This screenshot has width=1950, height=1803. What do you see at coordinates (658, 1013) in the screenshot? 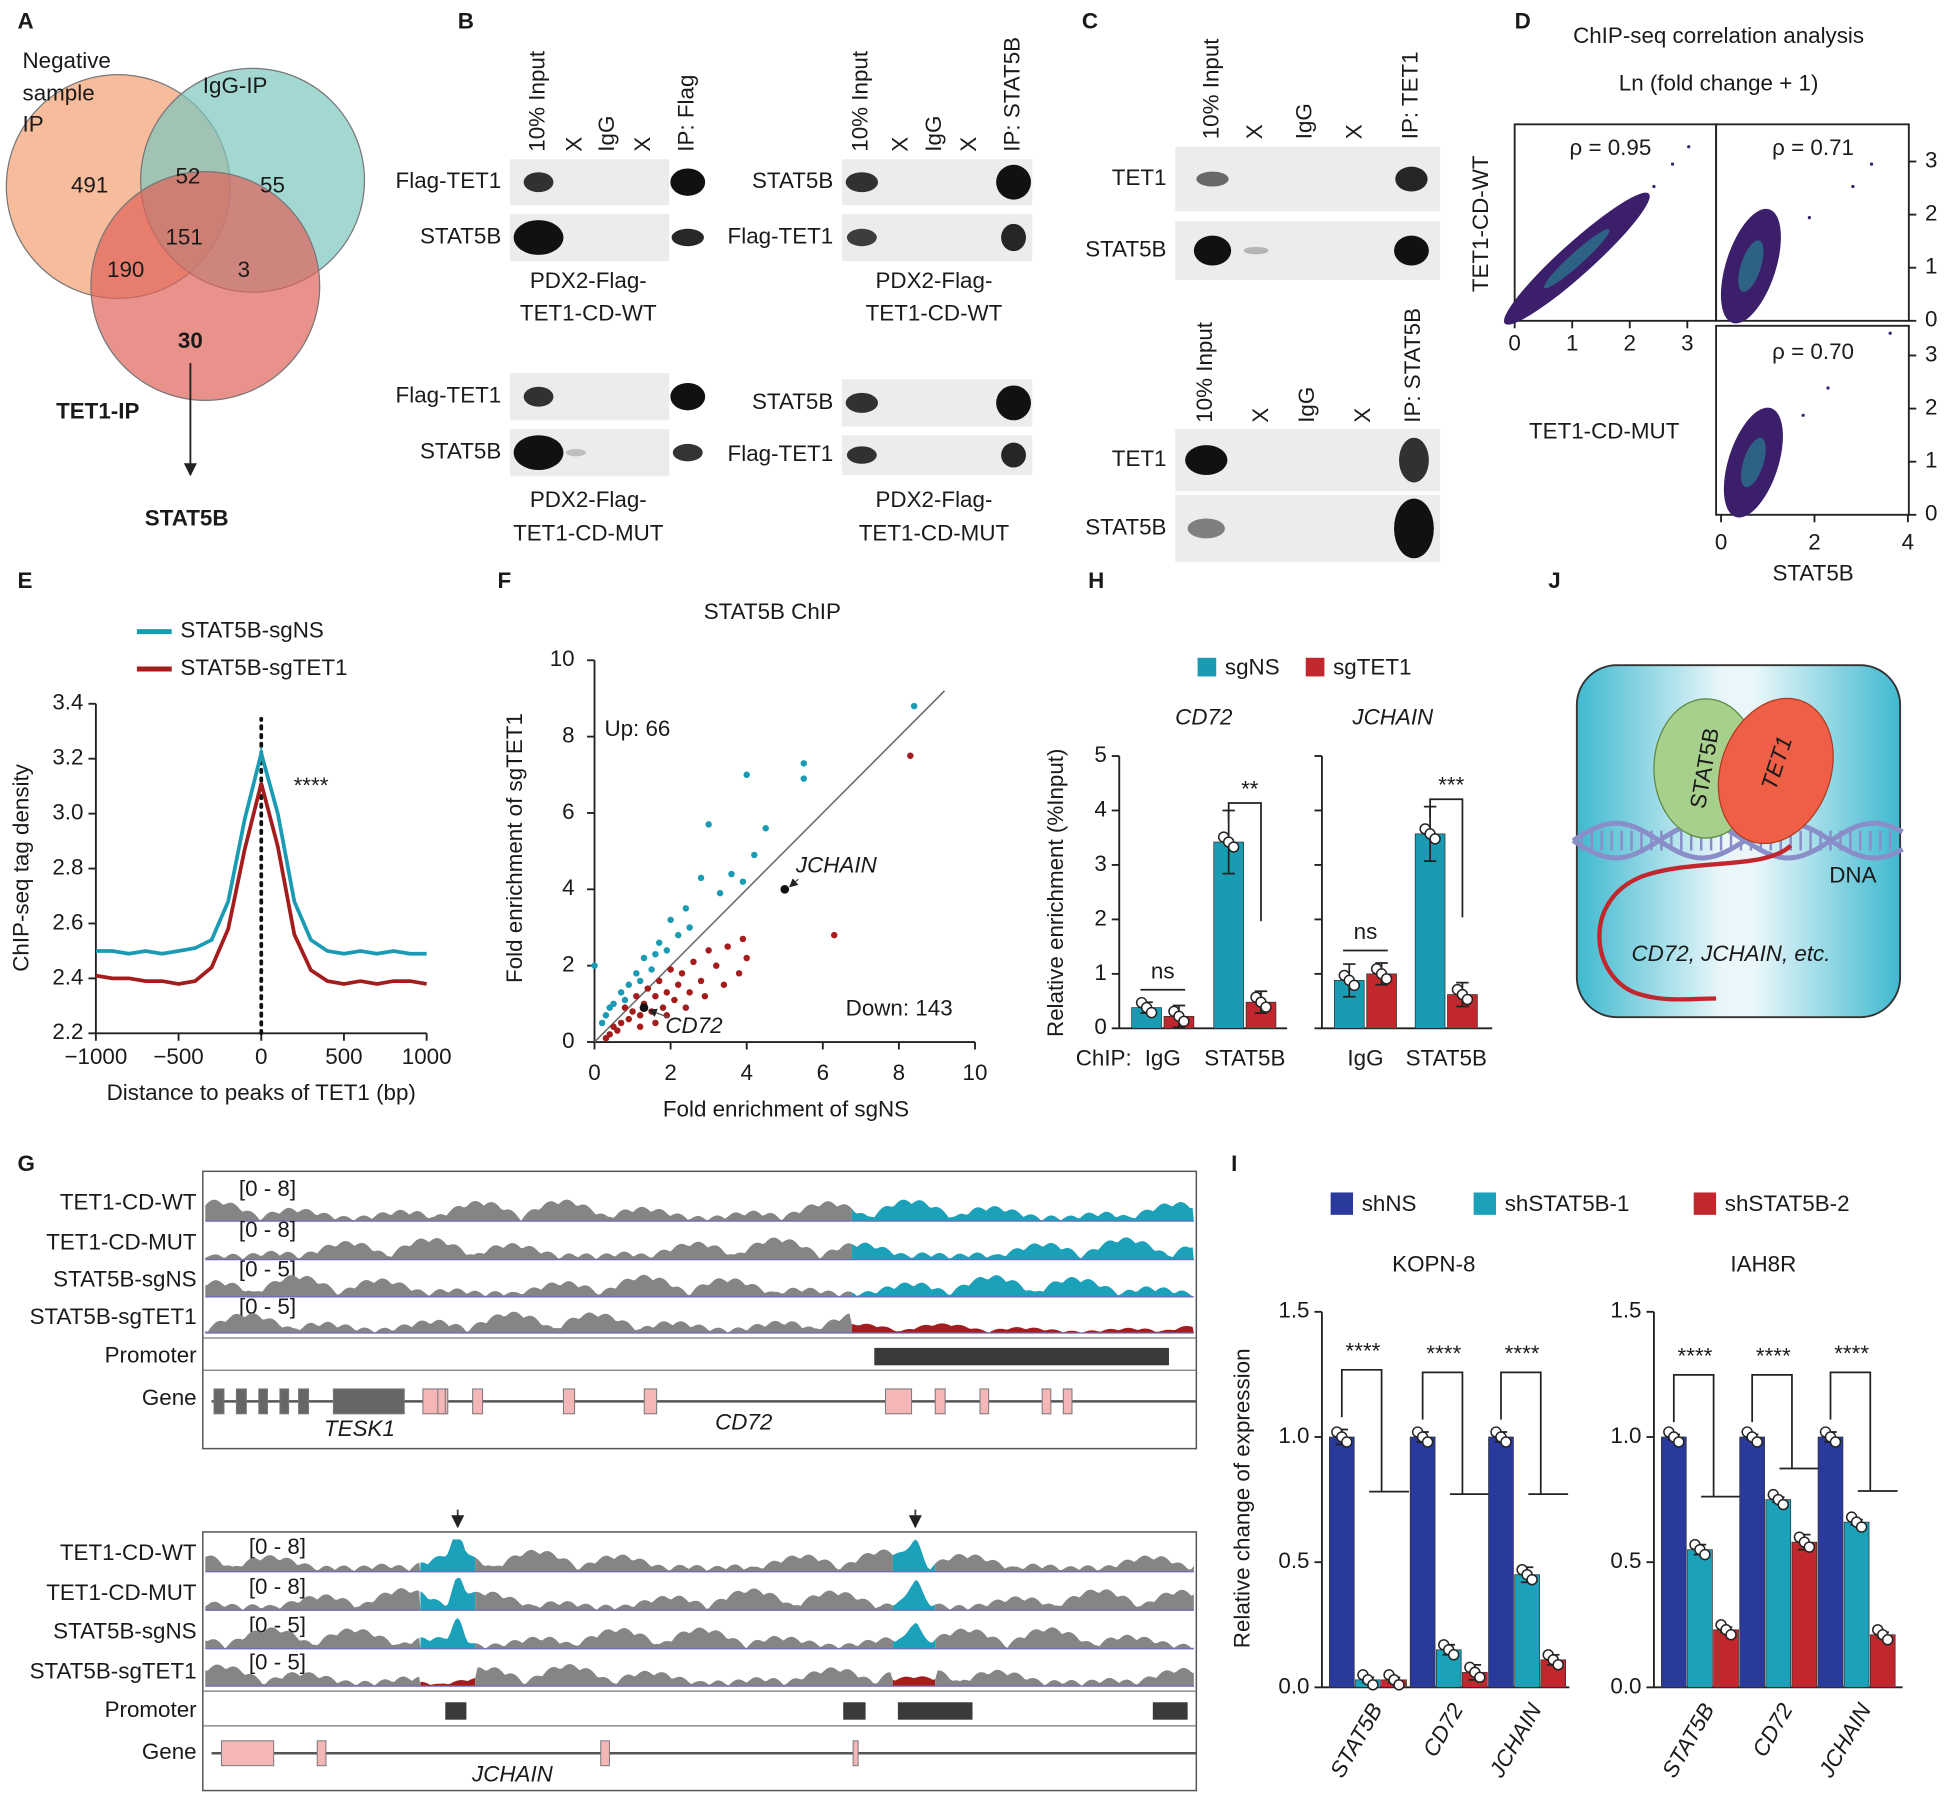
I see `pointer` at bounding box center [658, 1013].